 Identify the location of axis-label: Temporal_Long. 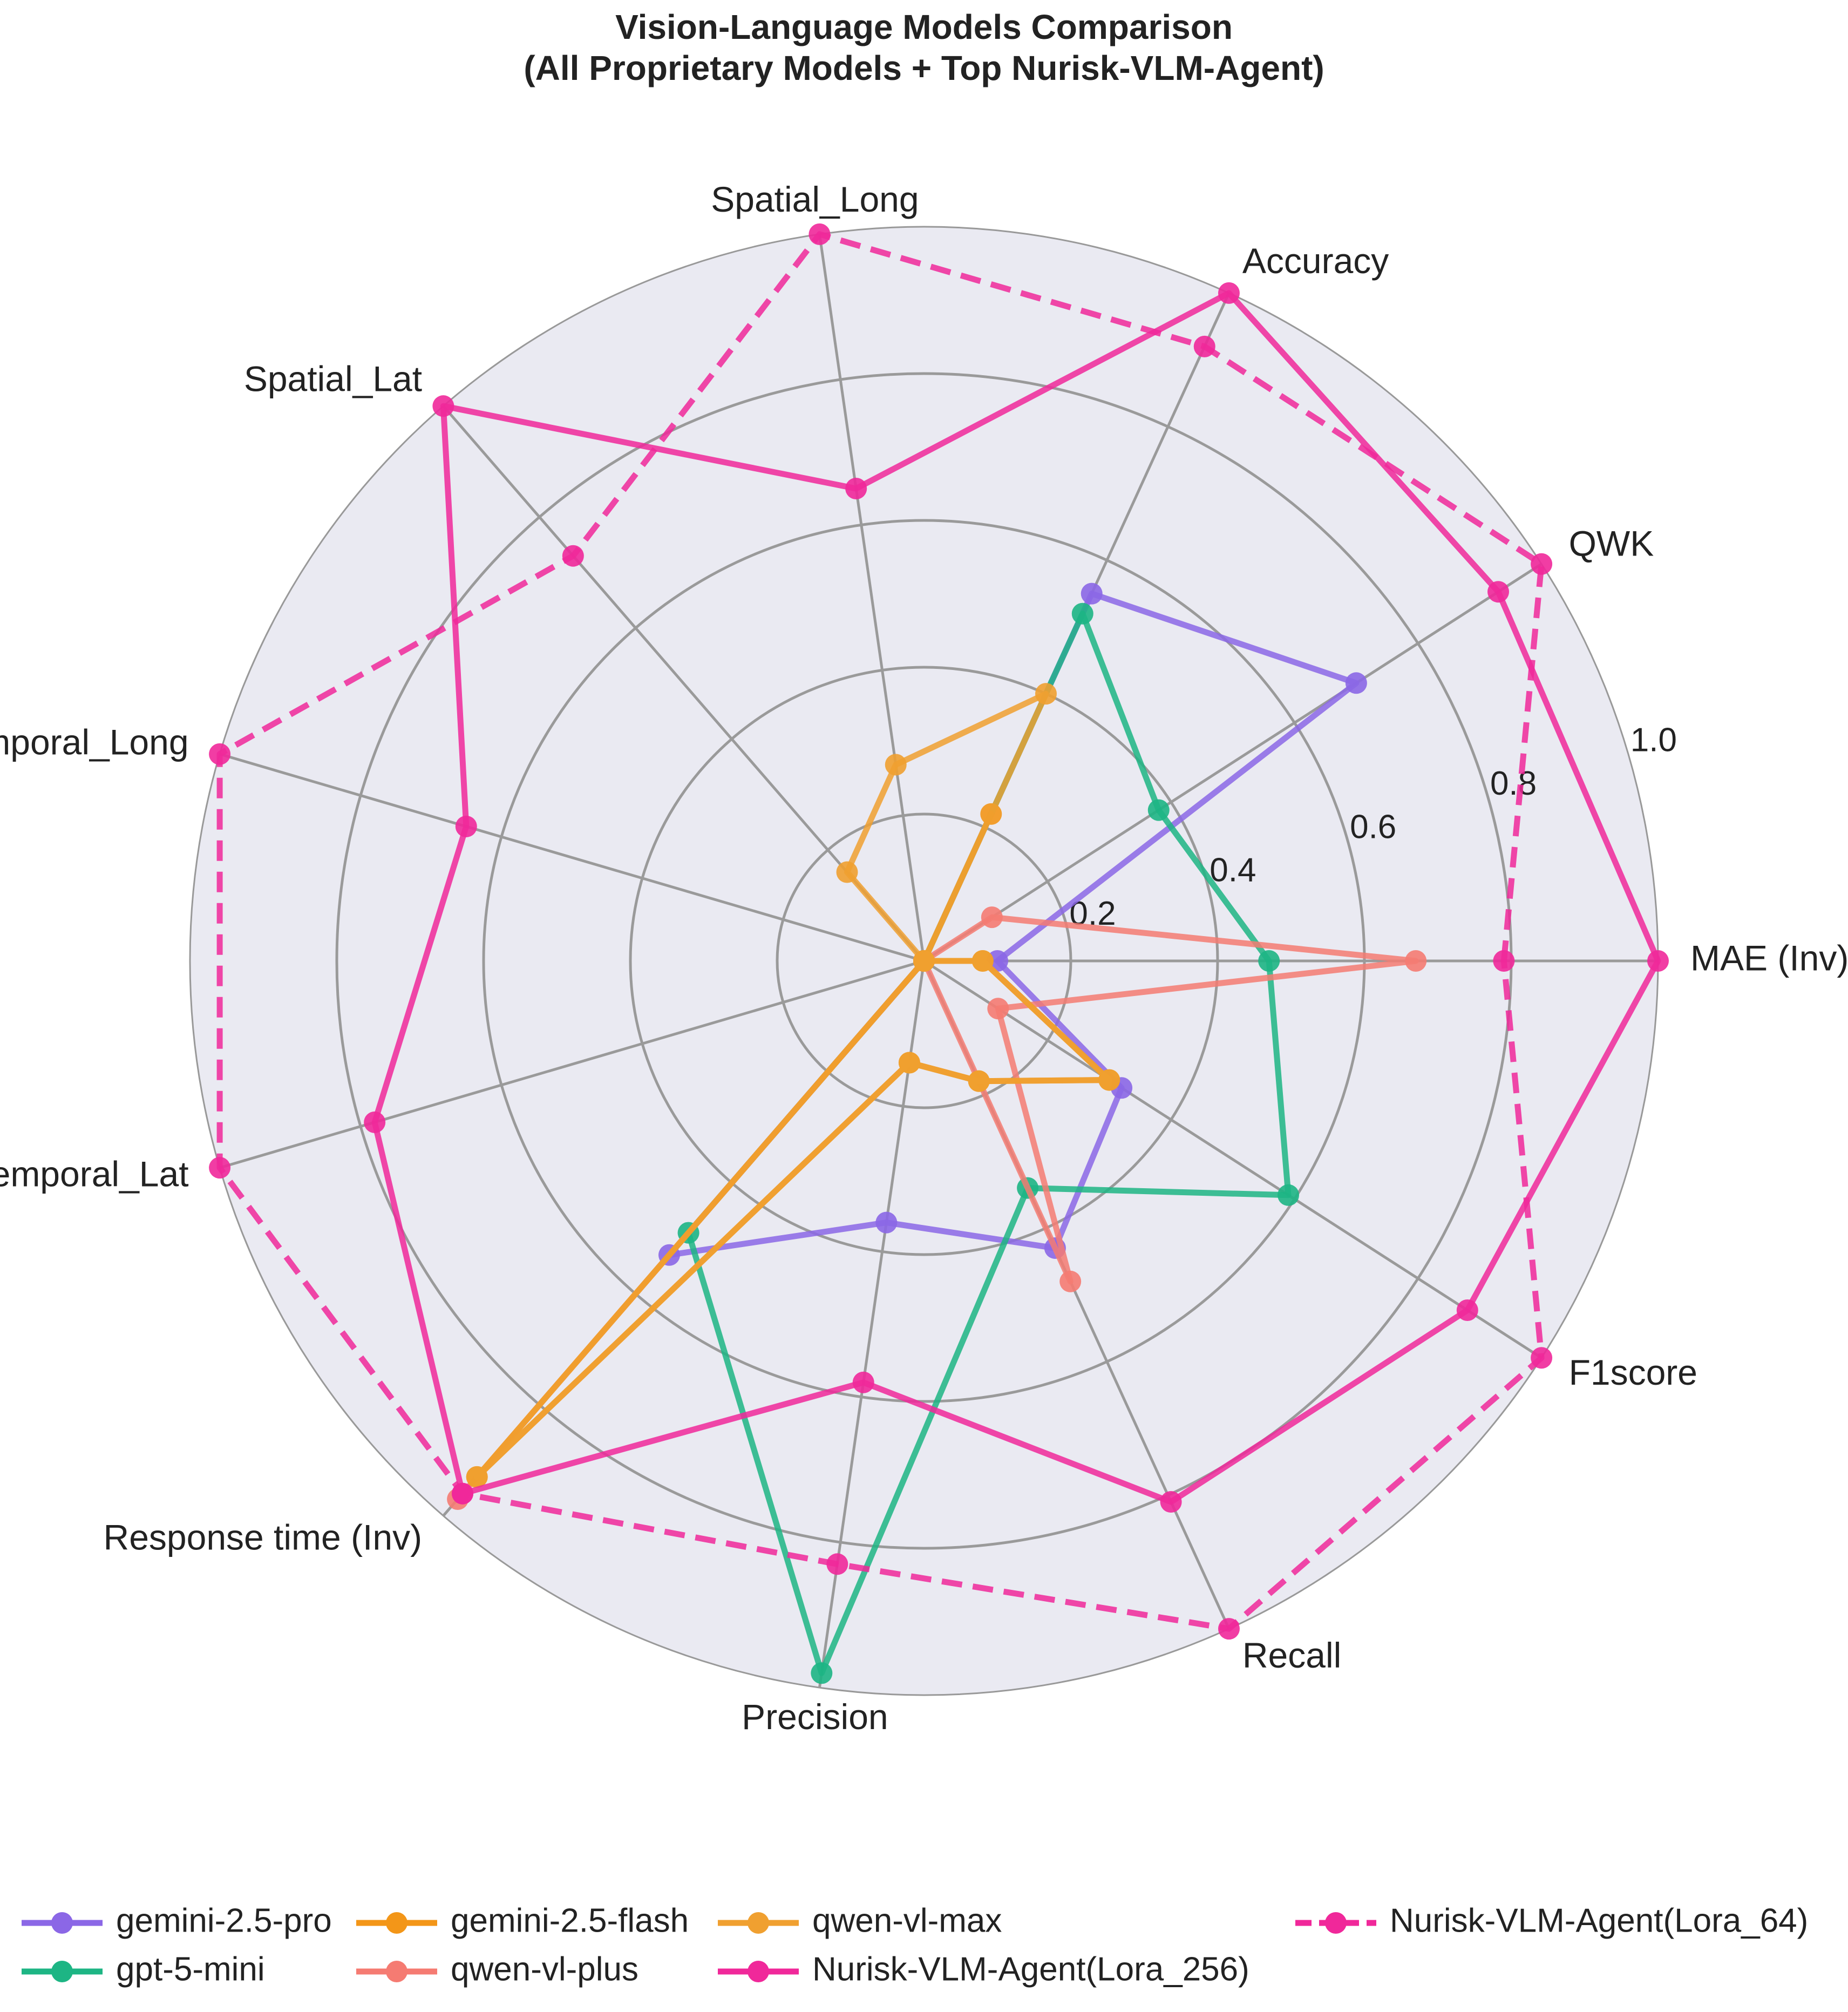
(94, 742).